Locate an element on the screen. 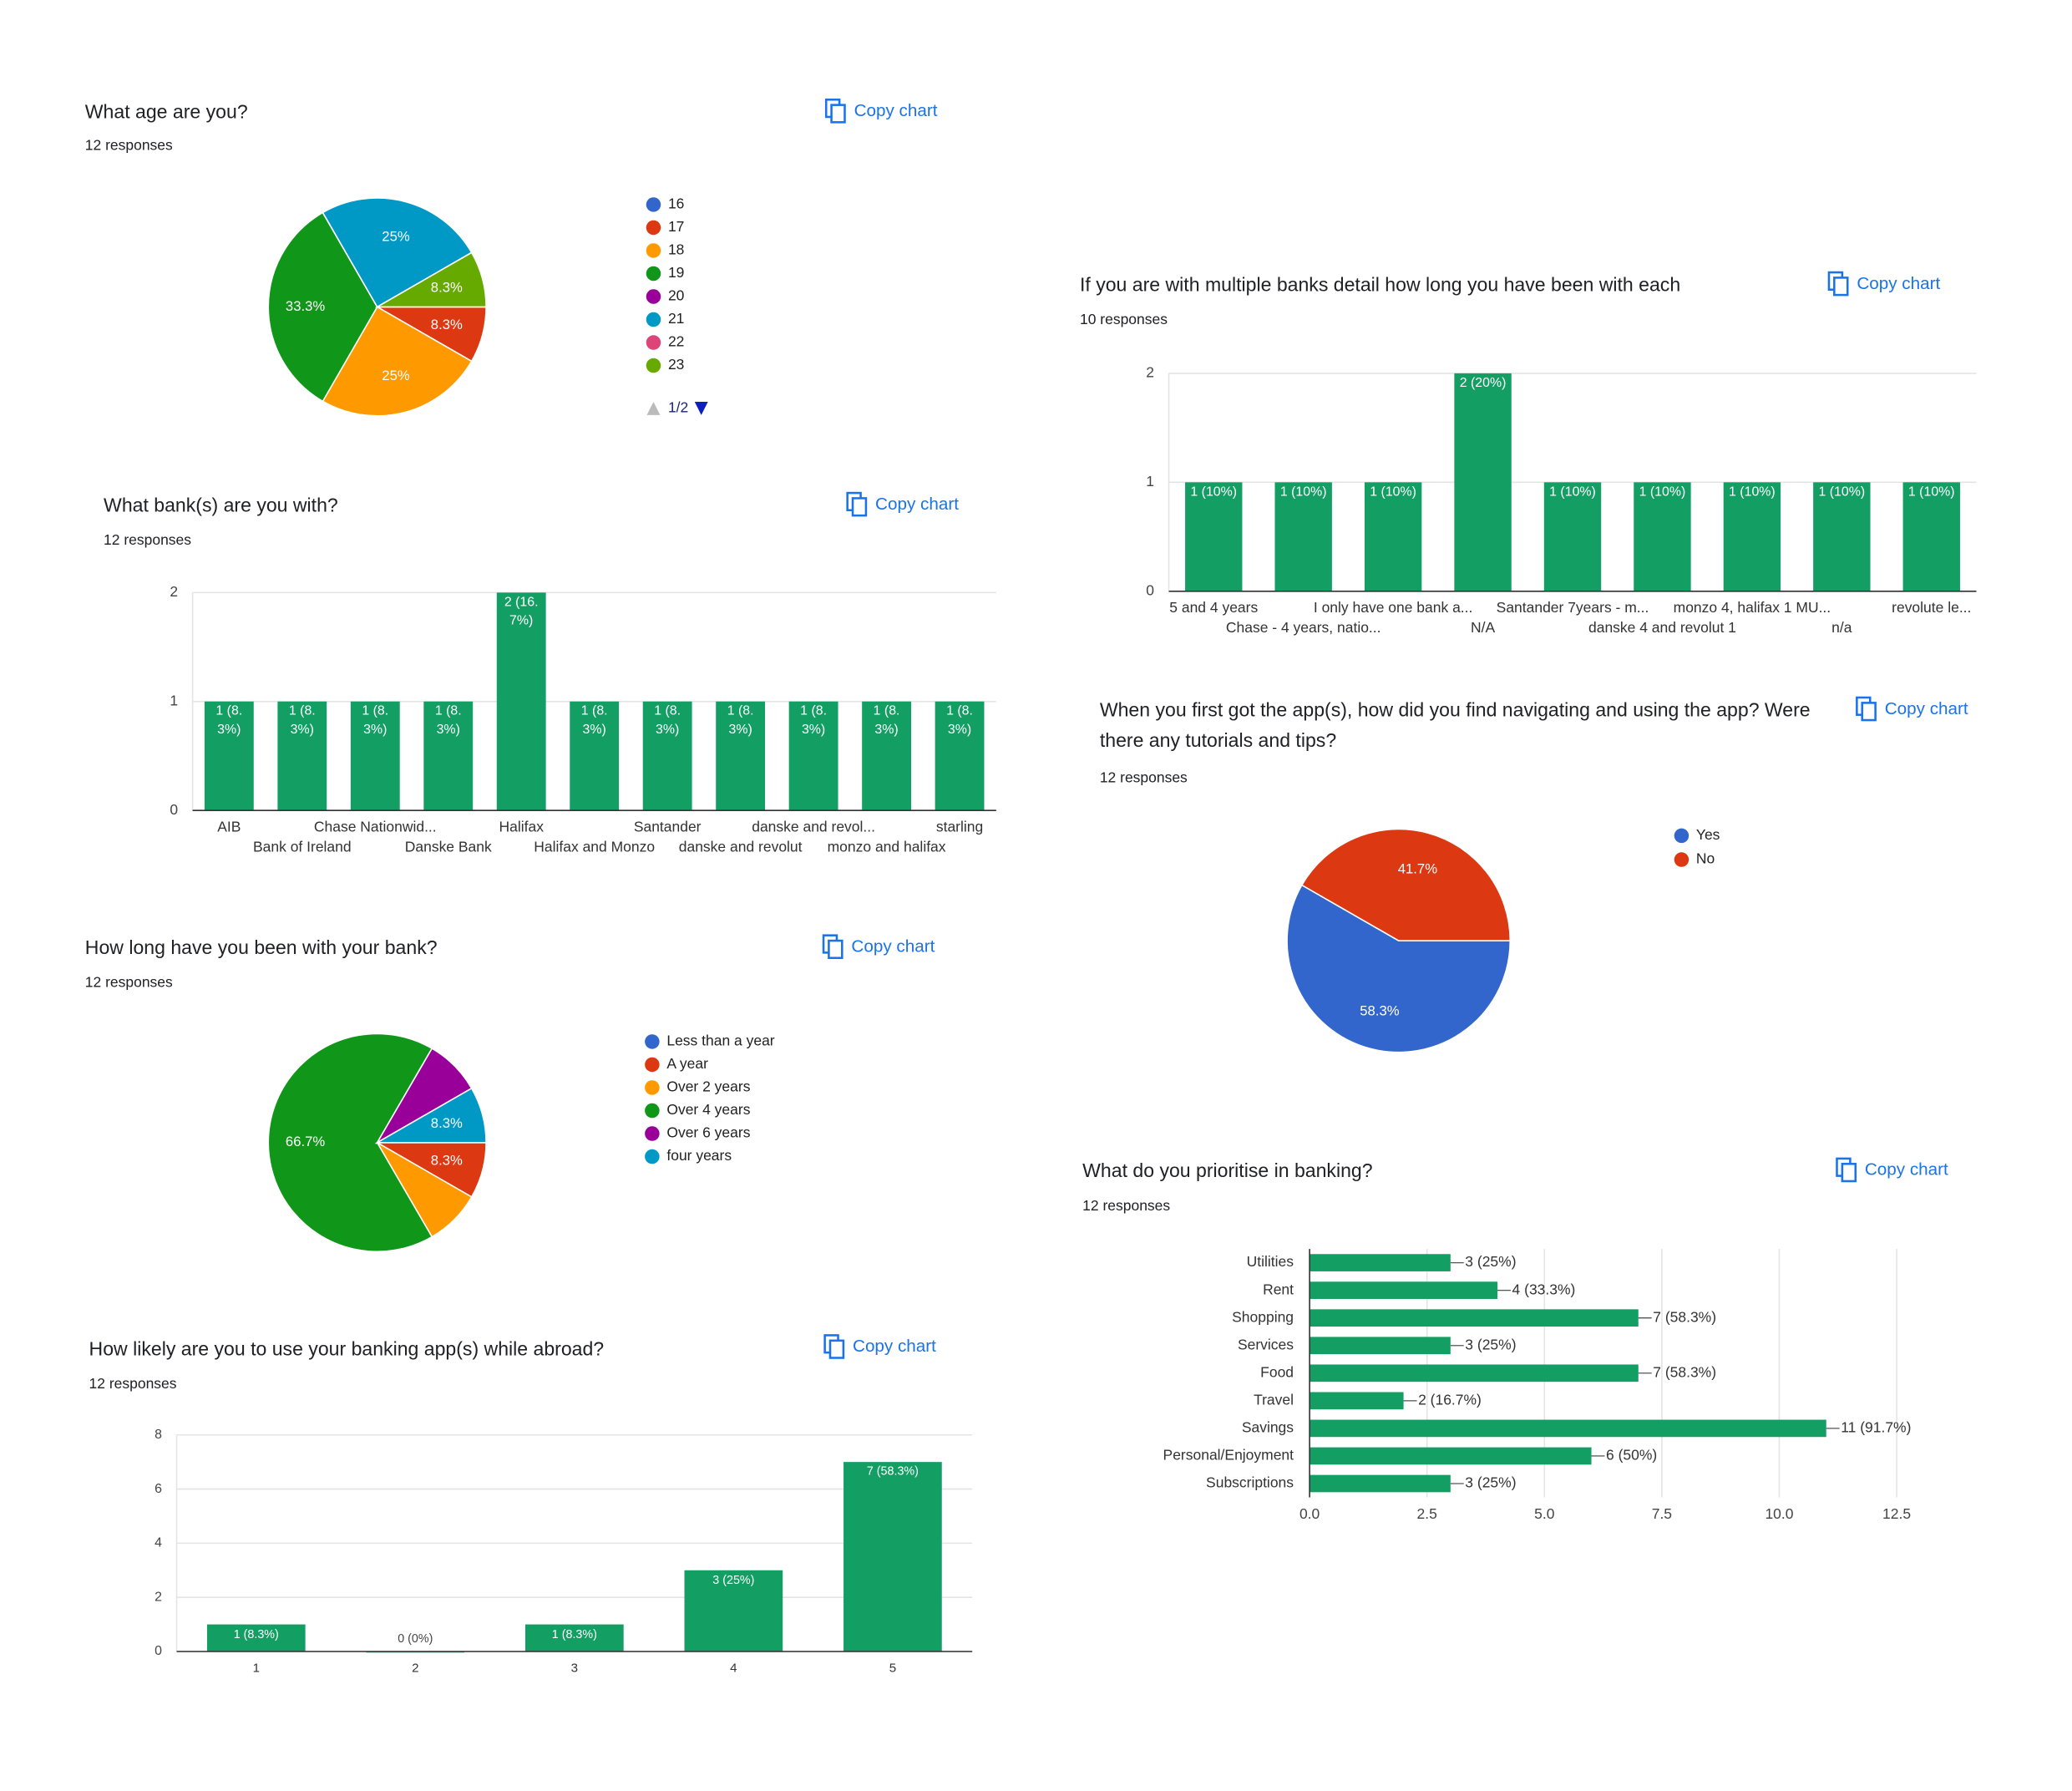 The width and height of the screenshot is (2072, 1791). y-tick-label: 2 is located at coordinates (158, 1597).